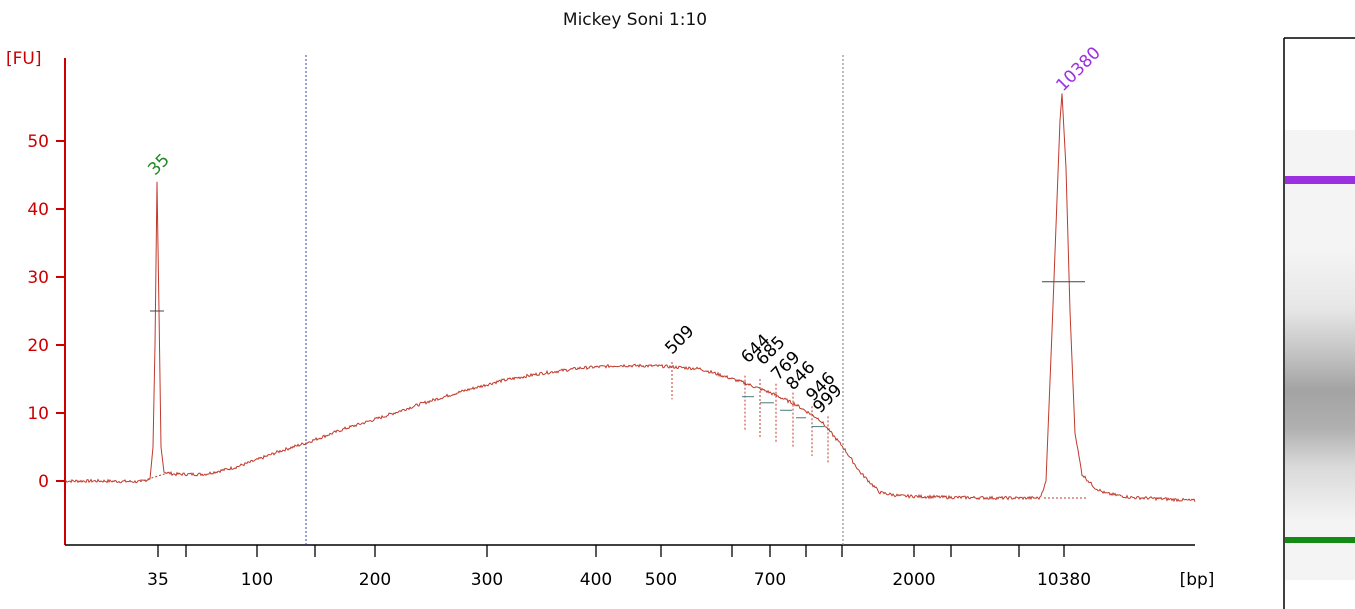 The image size is (1355, 609). Describe the element at coordinates (38, 414) in the screenshot. I see `y-tick-label: 10` at that location.